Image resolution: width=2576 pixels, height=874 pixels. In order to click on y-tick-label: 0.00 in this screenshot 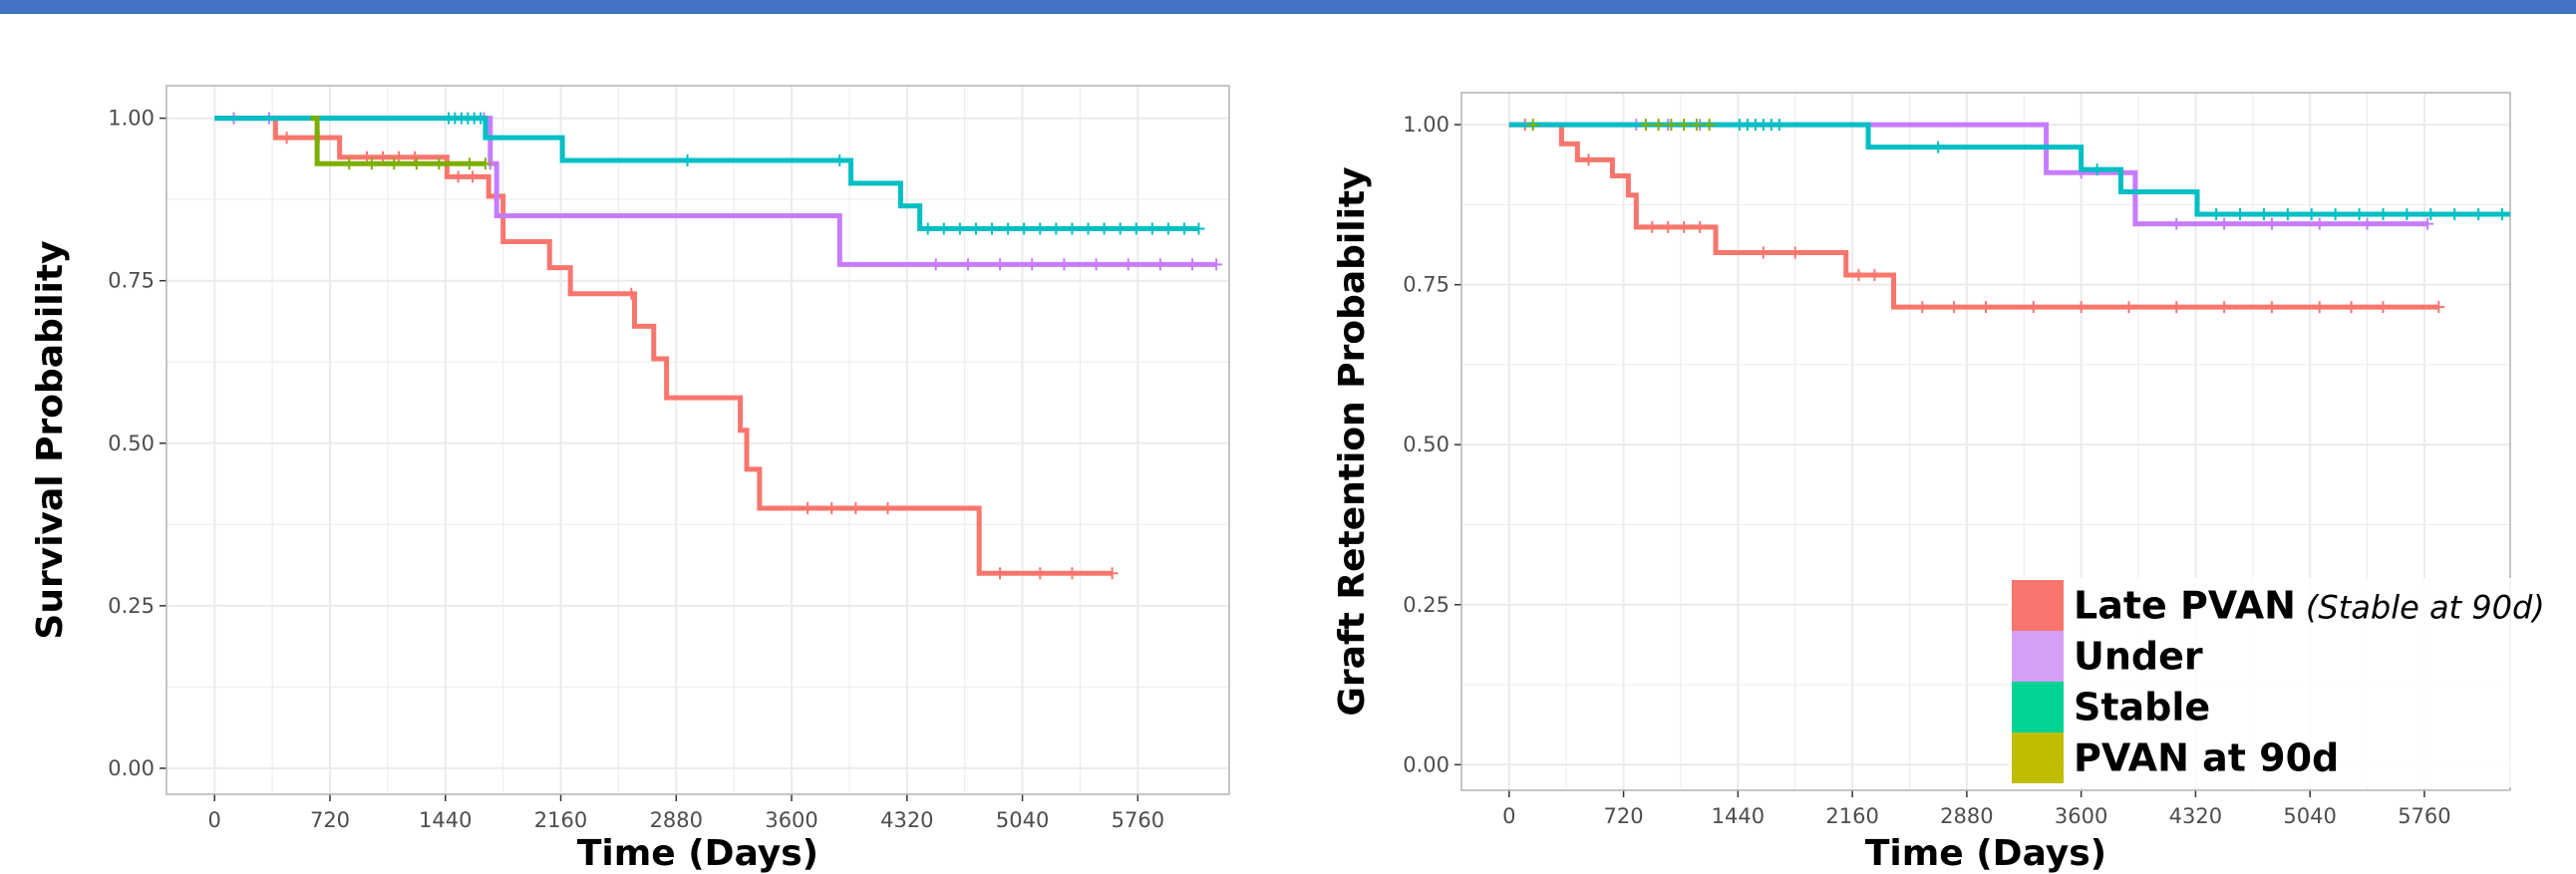, I will do `click(131, 768)`.